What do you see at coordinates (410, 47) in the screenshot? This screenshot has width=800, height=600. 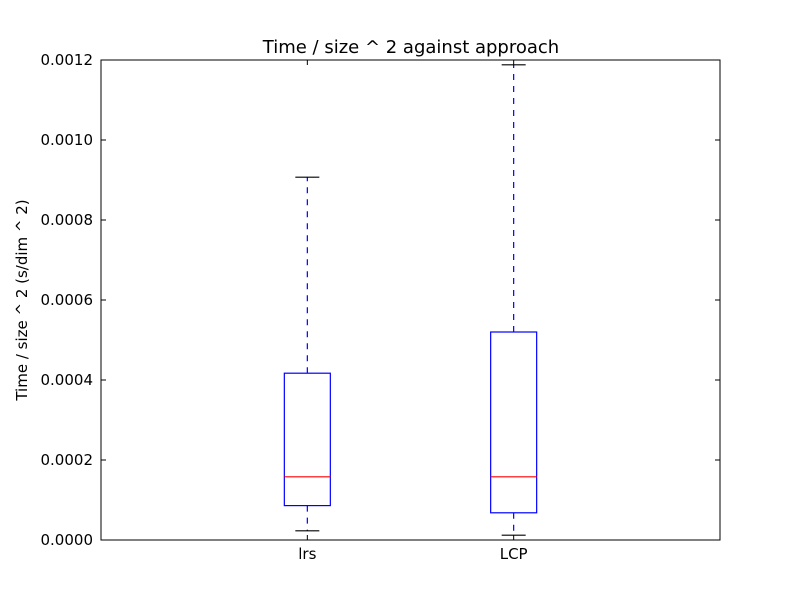 I see `chart-title: Time / size ^ 2 against approach` at bounding box center [410, 47].